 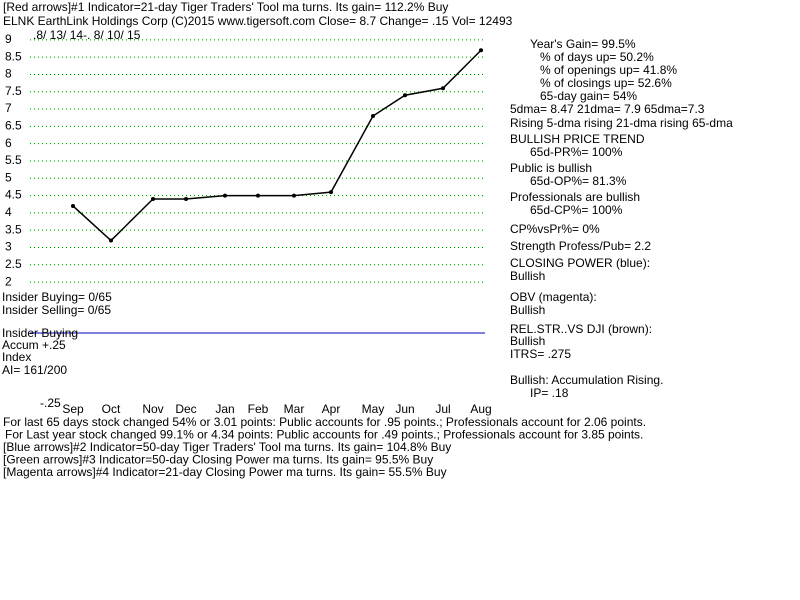 What do you see at coordinates (40, 333) in the screenshot?
I see `panel-label: Insider Buying` at bounding box center [40, 333].